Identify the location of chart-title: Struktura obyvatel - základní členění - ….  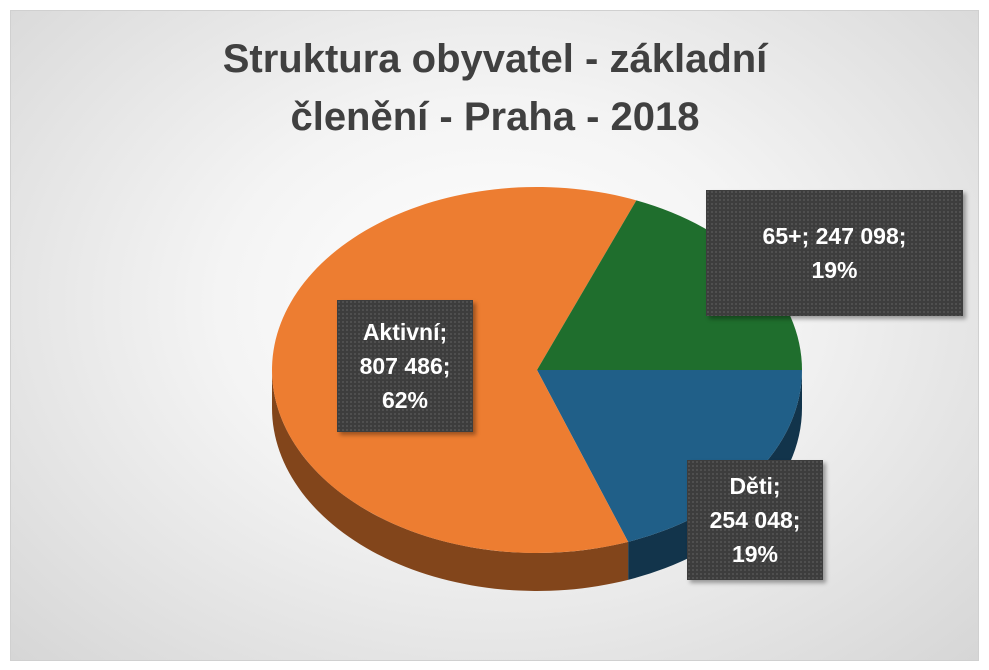
(495, 88).